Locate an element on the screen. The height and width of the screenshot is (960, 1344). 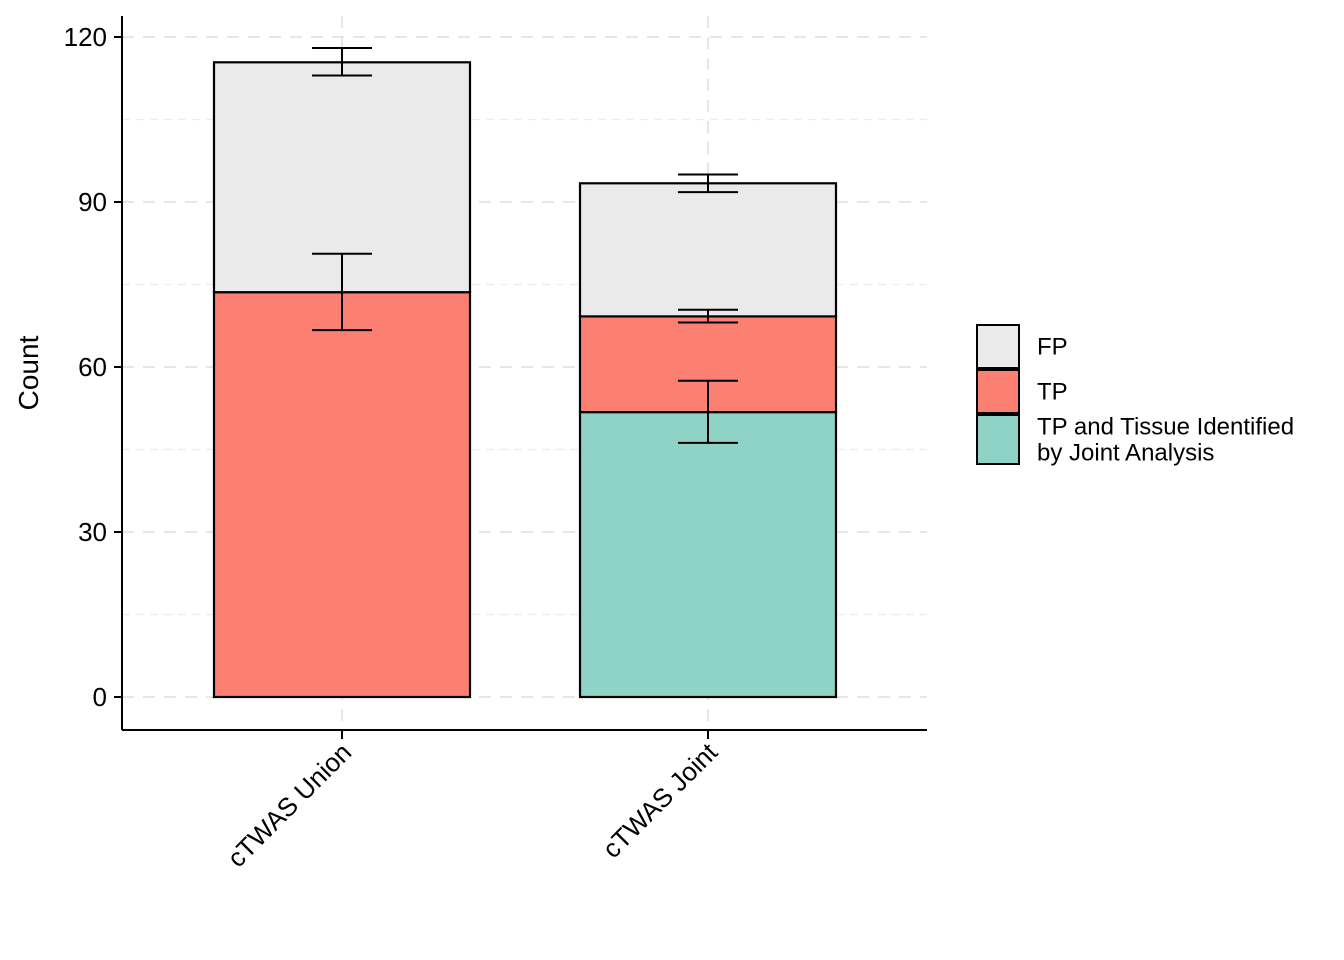
legend-item: TP is located at coordinates (1022, 391).